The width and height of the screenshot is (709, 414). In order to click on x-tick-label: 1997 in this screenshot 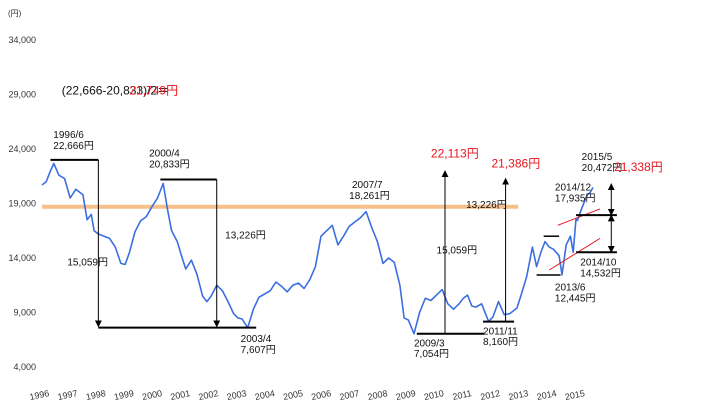, I will do `click(68, 395)`.